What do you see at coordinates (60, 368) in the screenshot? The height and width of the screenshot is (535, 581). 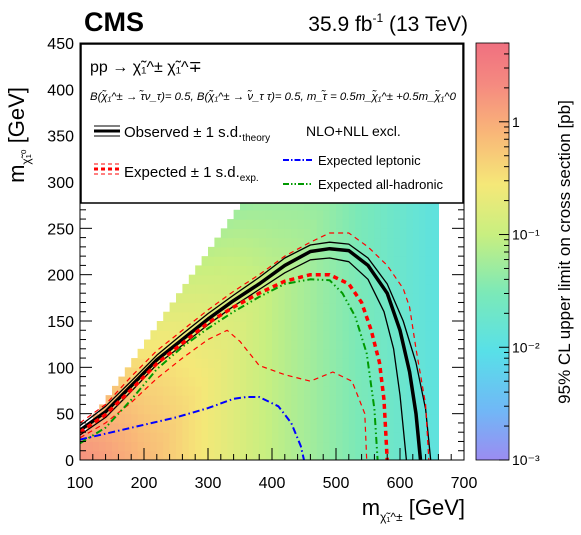 I see `y-tick-label: 100` at bounding box center [60, 368].